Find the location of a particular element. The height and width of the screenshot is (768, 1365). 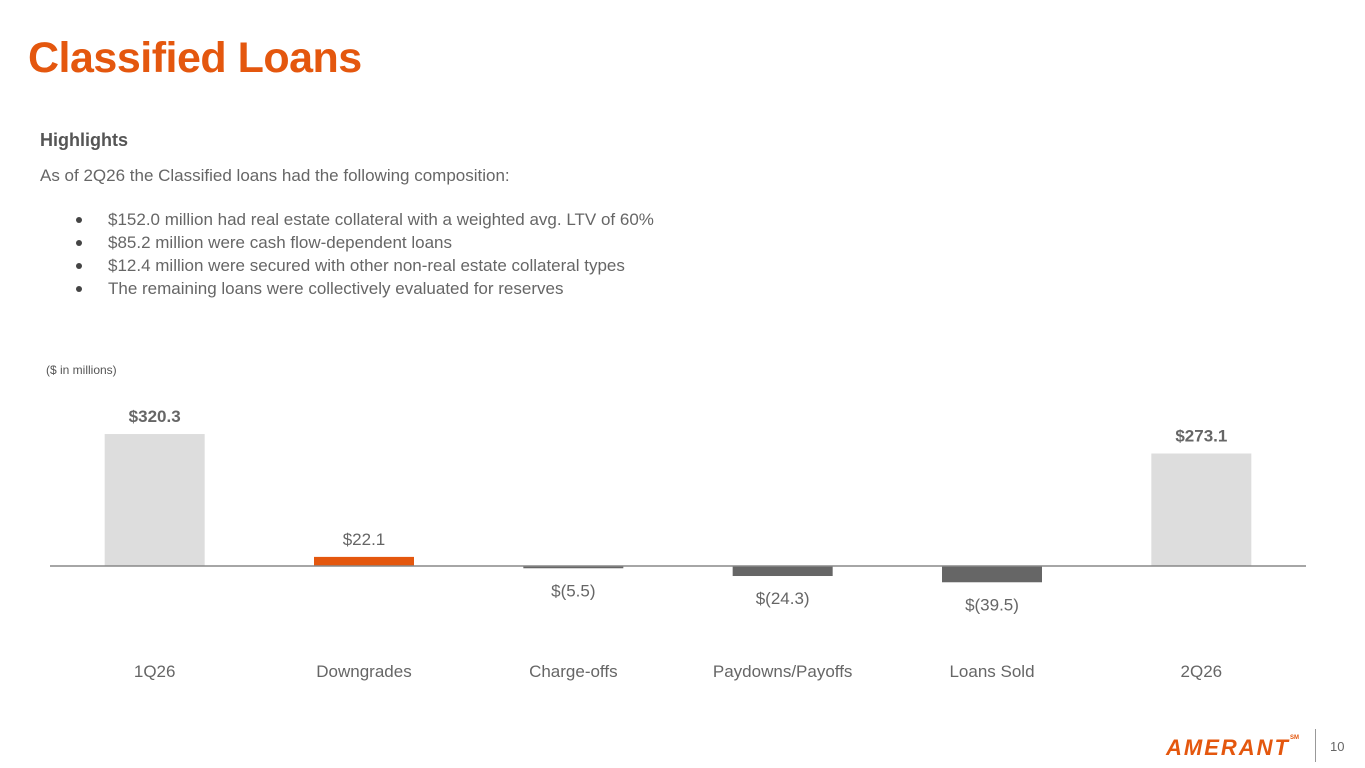

units-note: ($ in millions) is located at coordinates (81, 370).